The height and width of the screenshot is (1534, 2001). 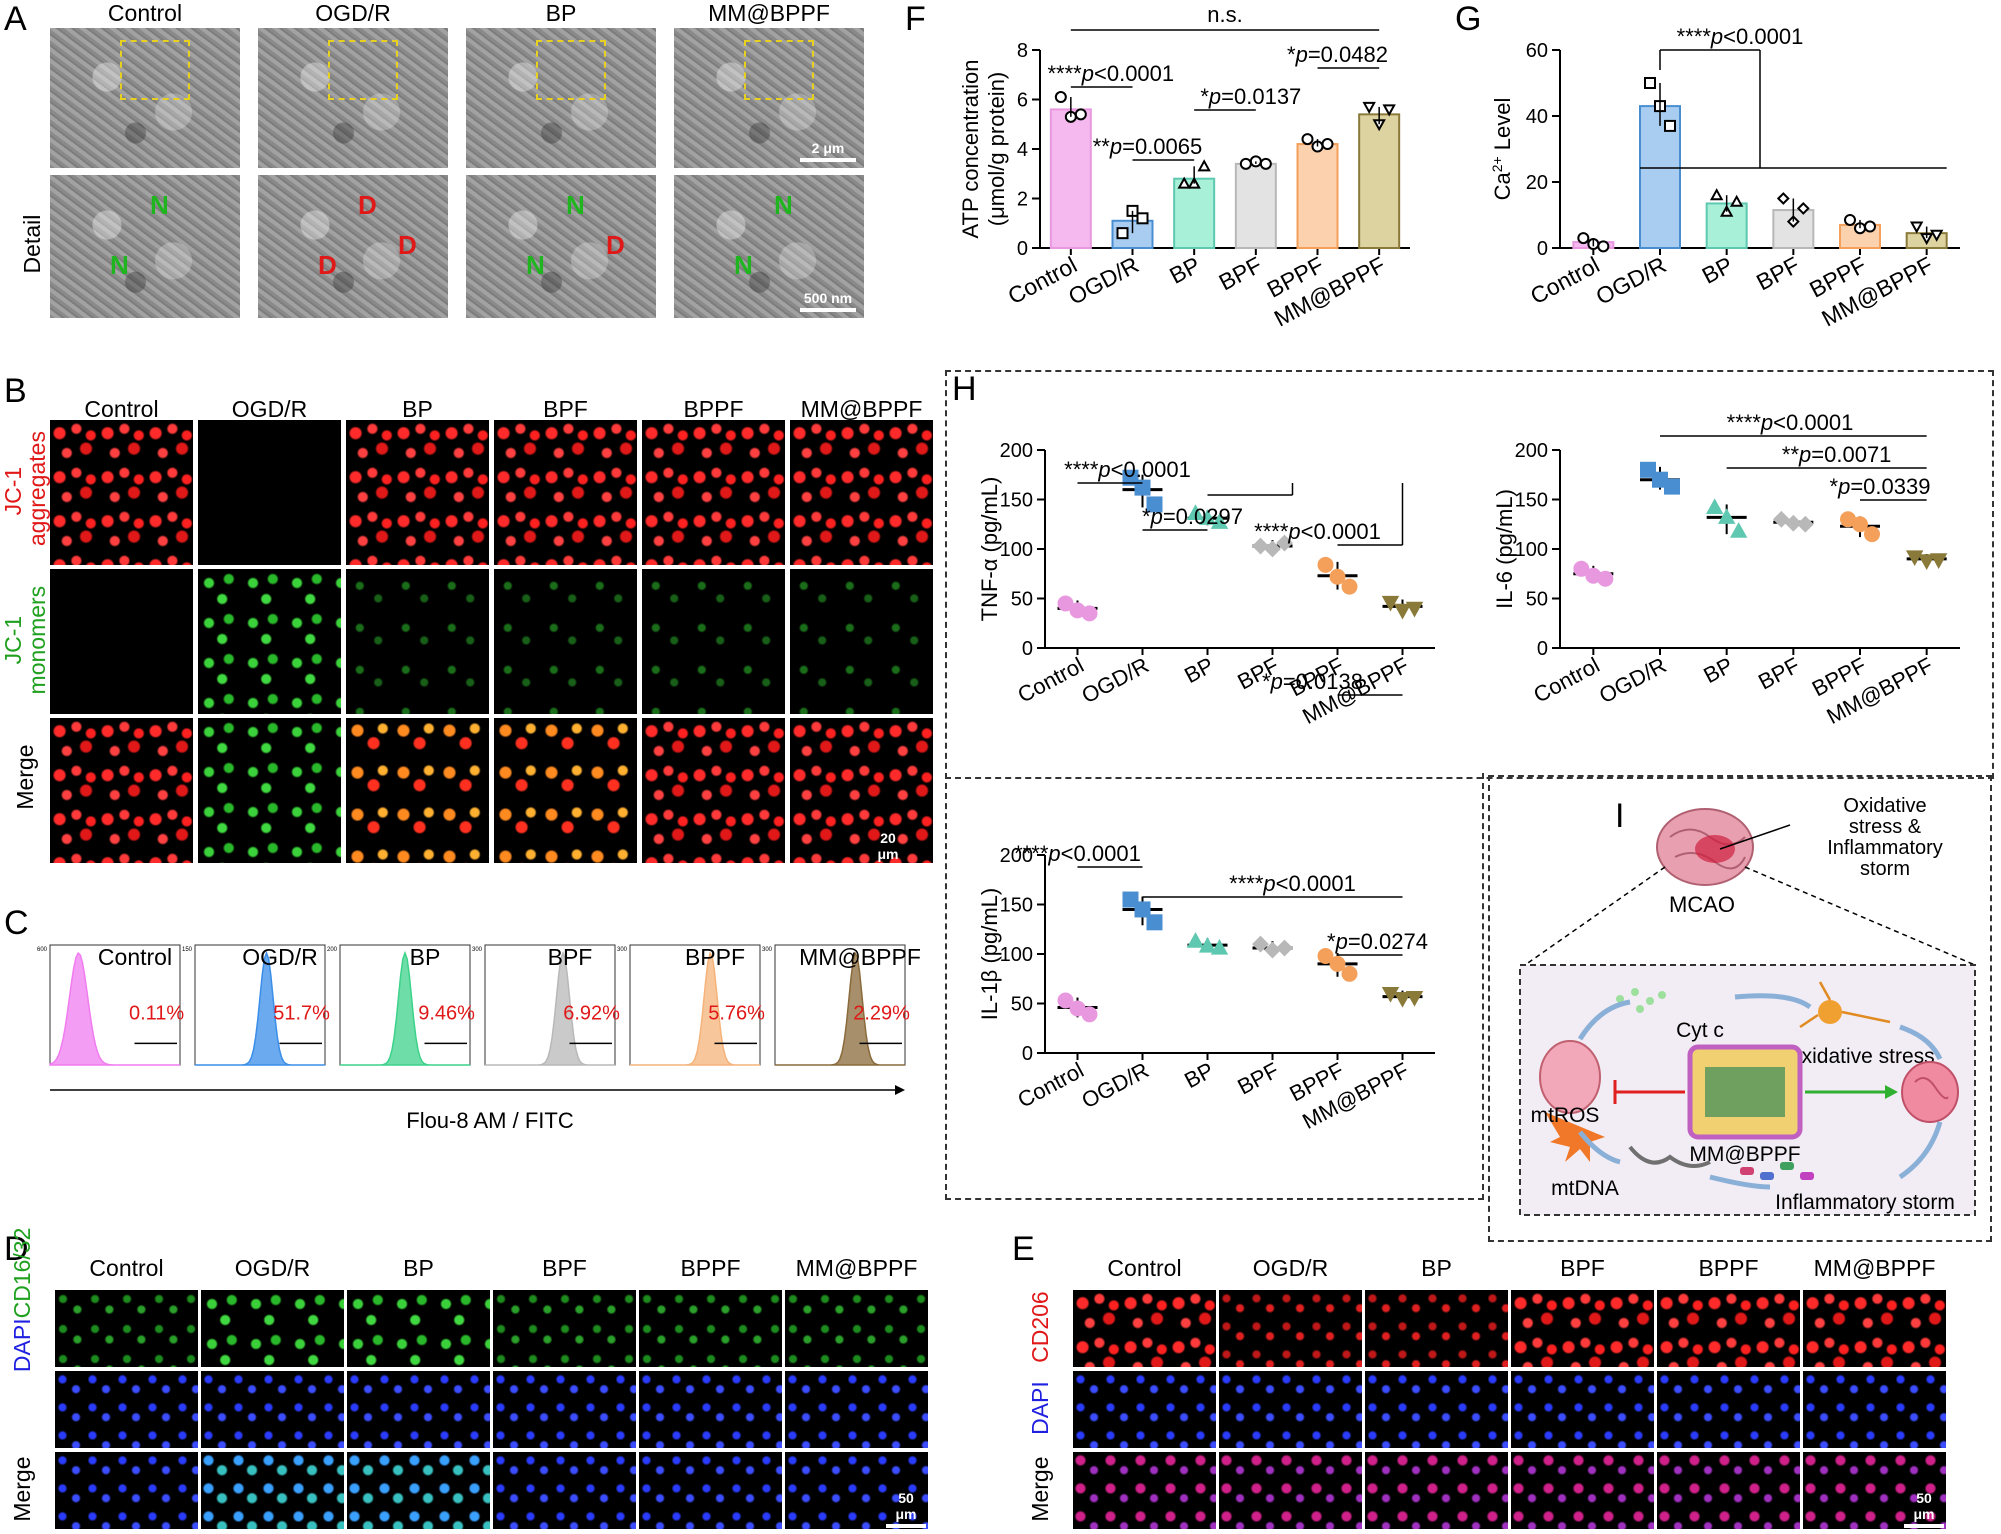 What do you see at coordinates (16, 1249) in the screenshot?
I see `panel-label-d: D` at bounding box center [16, 1249].